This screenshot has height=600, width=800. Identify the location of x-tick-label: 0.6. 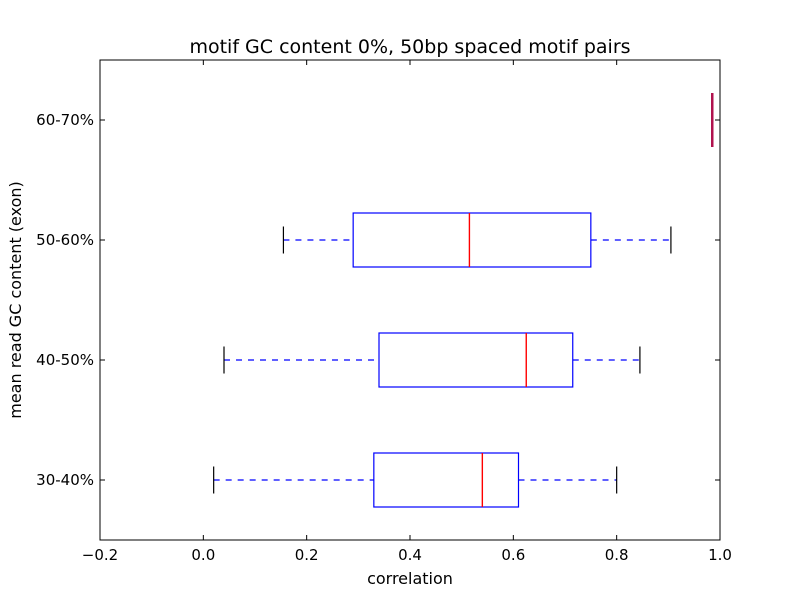
(513, 555).